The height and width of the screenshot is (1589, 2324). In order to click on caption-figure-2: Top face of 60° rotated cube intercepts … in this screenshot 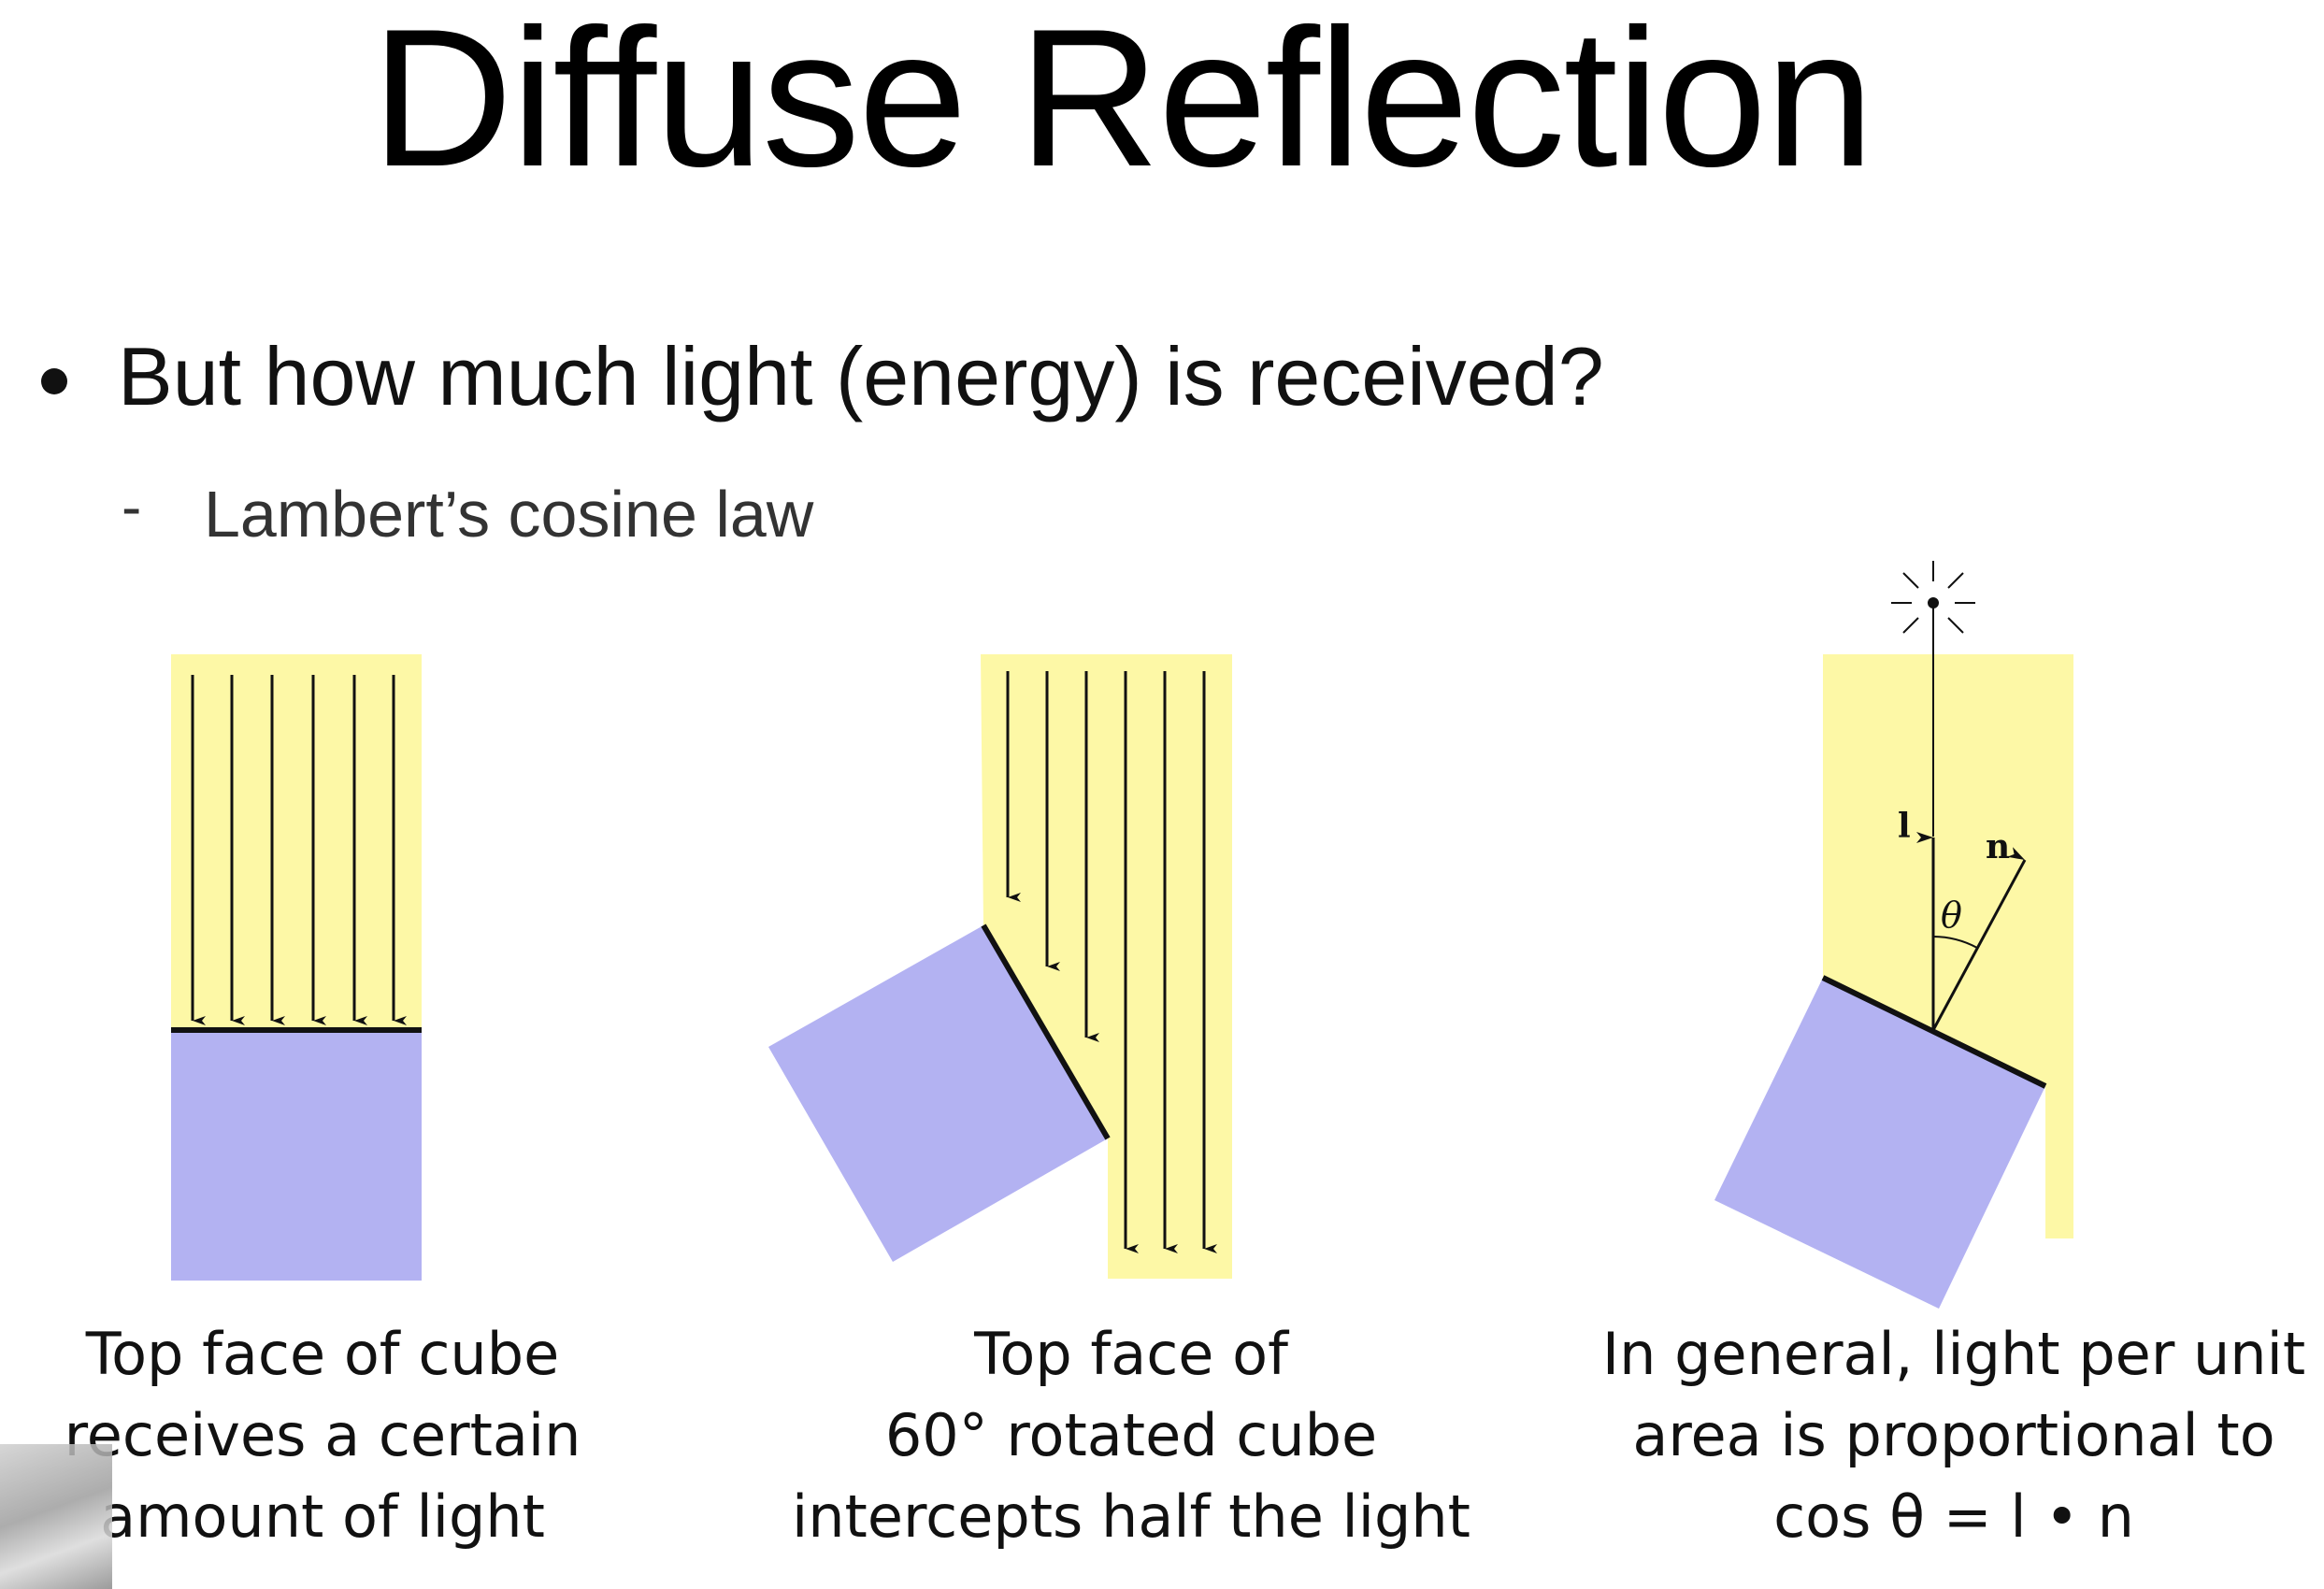, I will do `click(1131, 1435)`.